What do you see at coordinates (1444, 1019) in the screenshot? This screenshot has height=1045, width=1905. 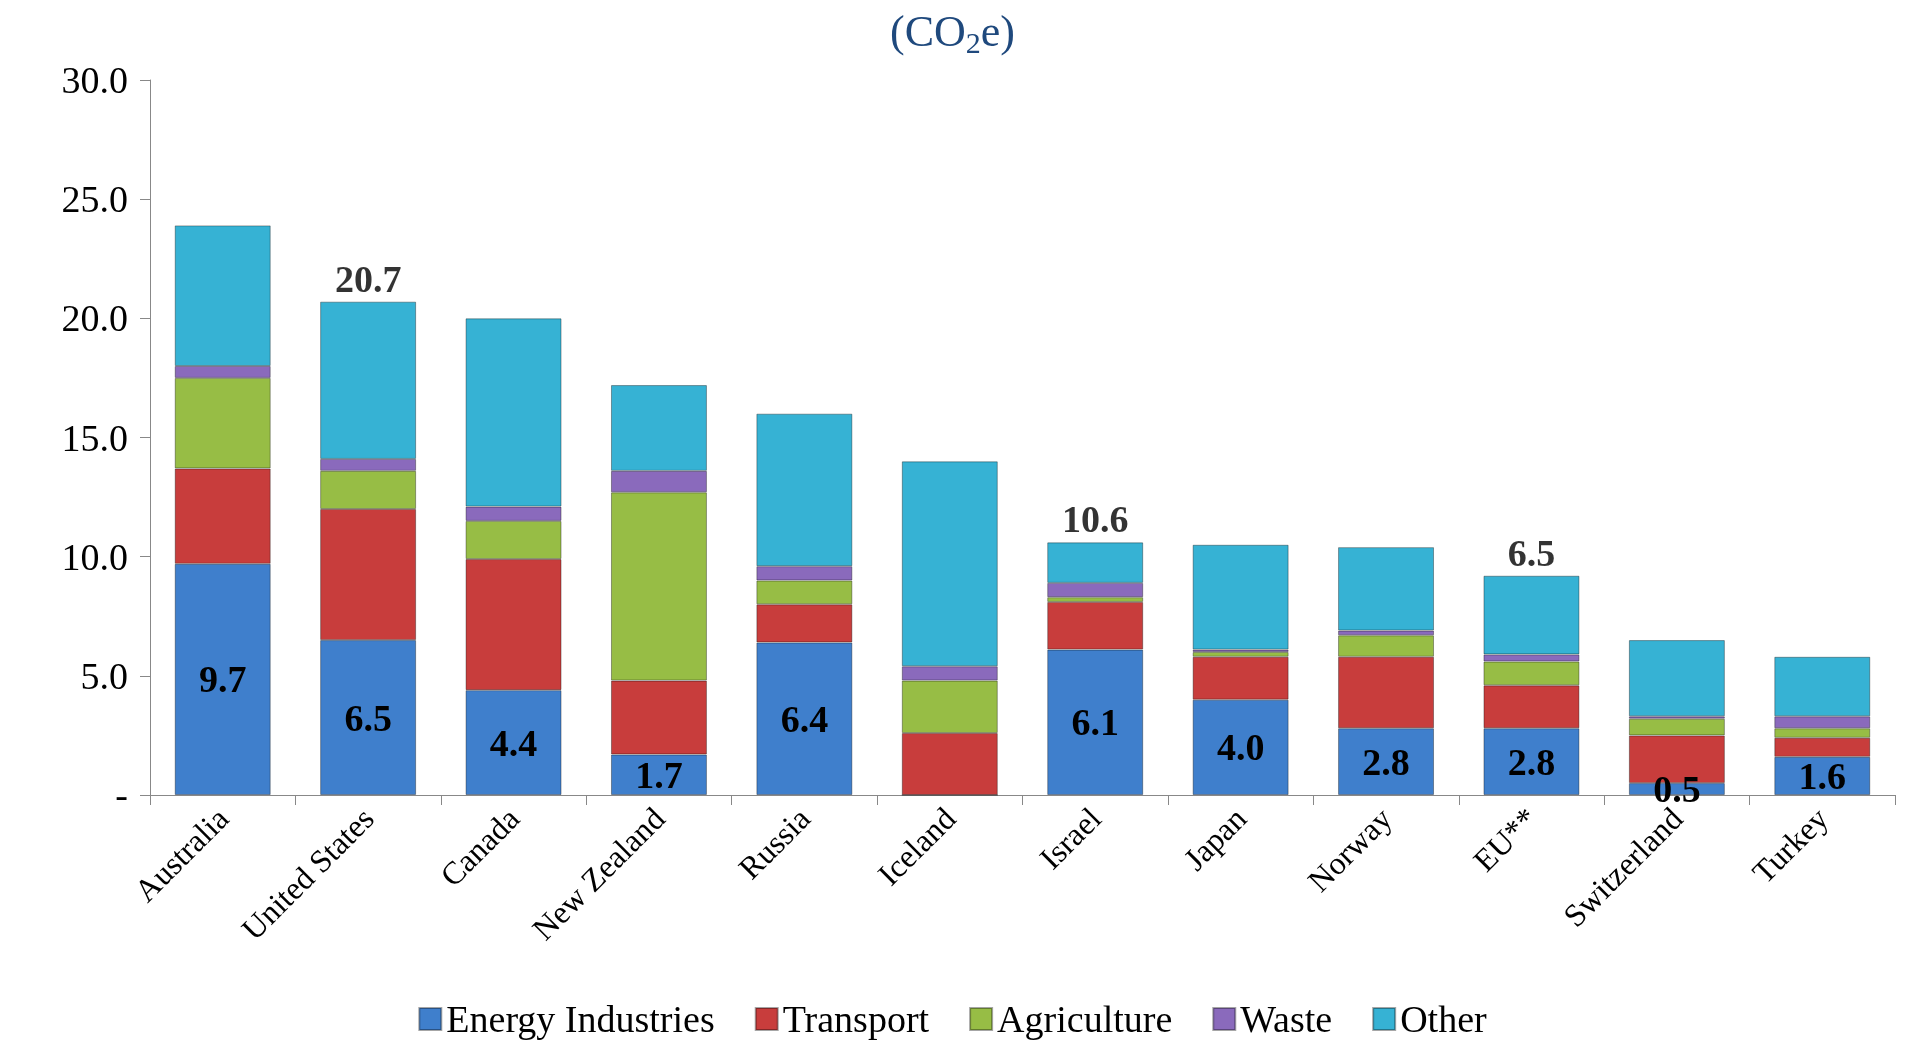 I see `legend-label: Other` at bounding box center [1444, 1019].